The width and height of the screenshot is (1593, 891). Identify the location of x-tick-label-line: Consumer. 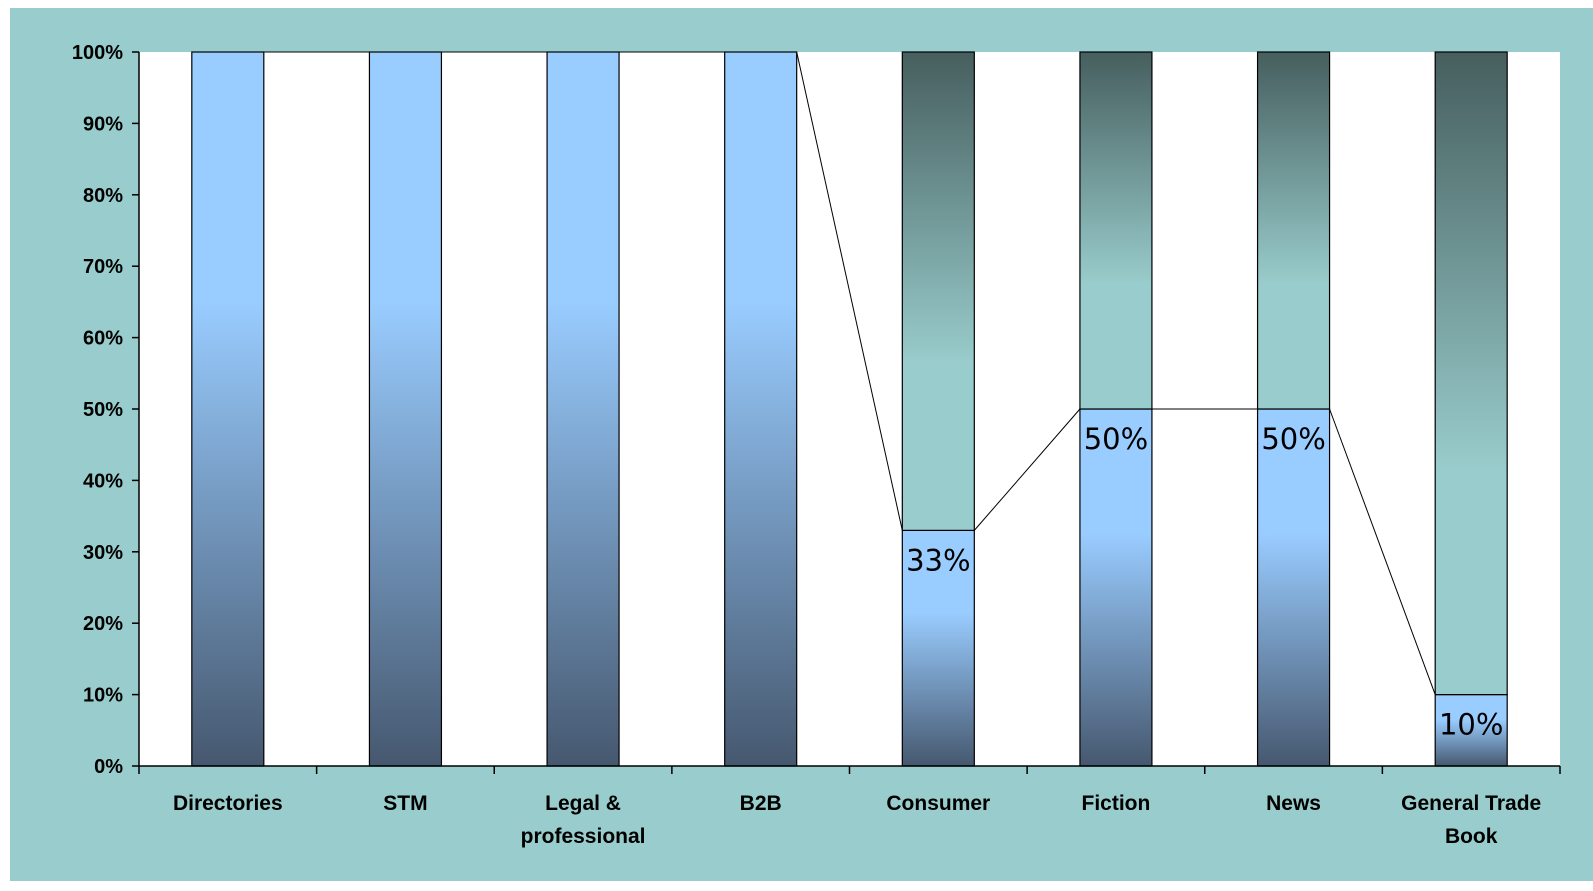
(938, 803).